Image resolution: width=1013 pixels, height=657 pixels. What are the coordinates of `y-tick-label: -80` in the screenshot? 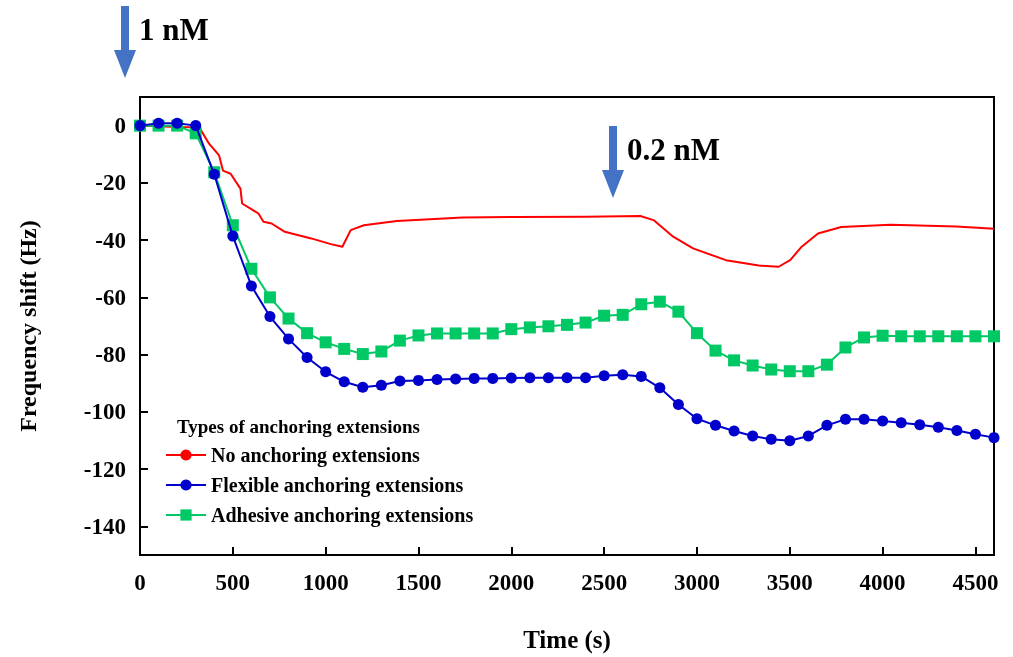 It's located at (110, 355).